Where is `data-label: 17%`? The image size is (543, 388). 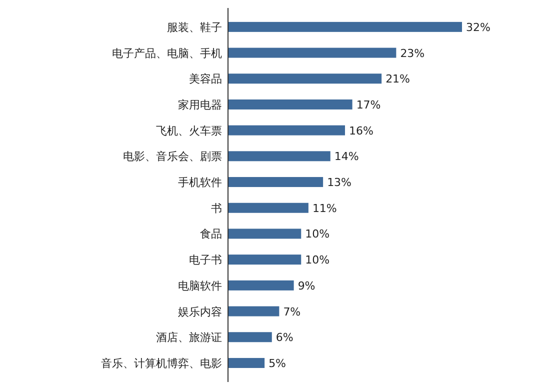
data-label: 17% is located at coordinates (368, 105).